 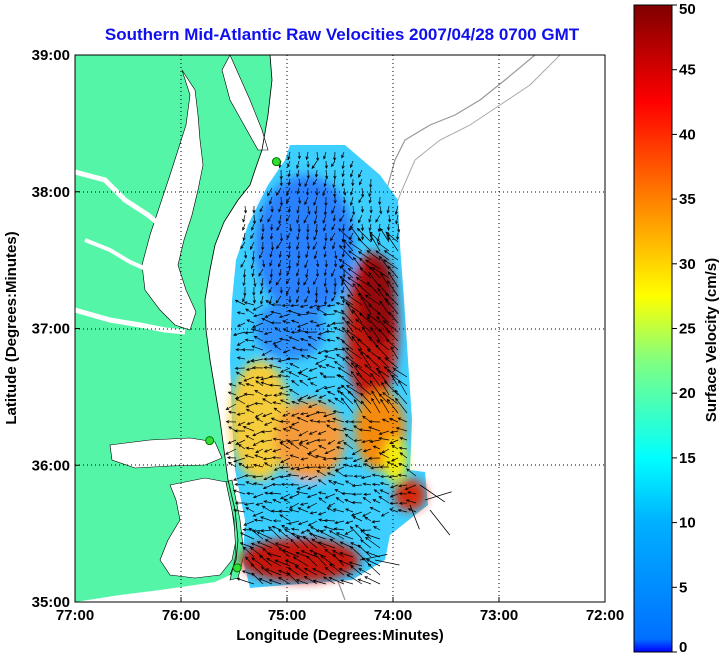 I want to click on x-tick-label: 73:00, so click(x=499, y=615).